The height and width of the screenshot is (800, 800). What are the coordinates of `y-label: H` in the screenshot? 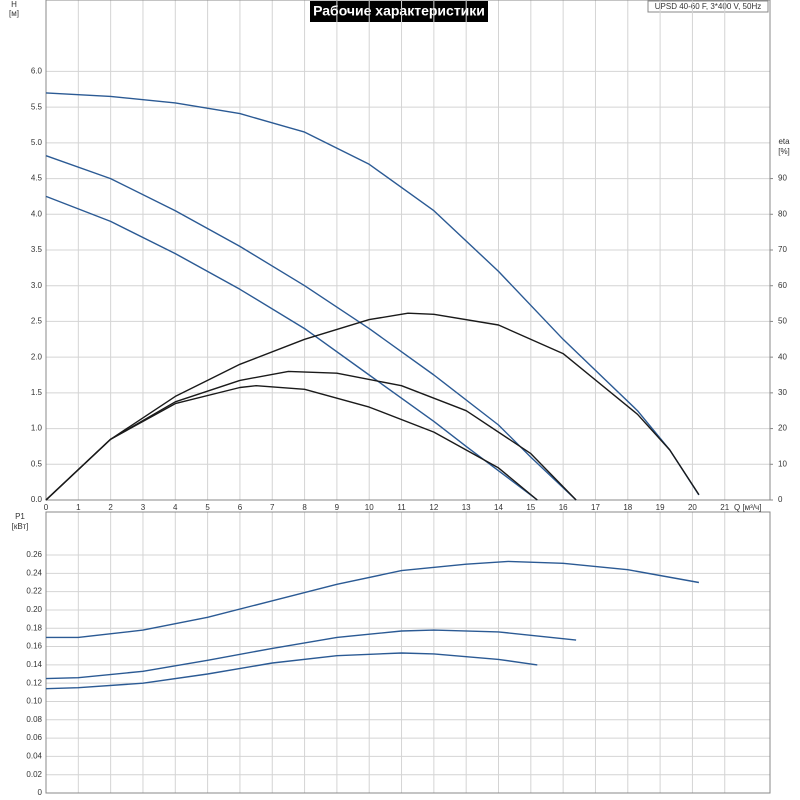 It's located at (14, 4).